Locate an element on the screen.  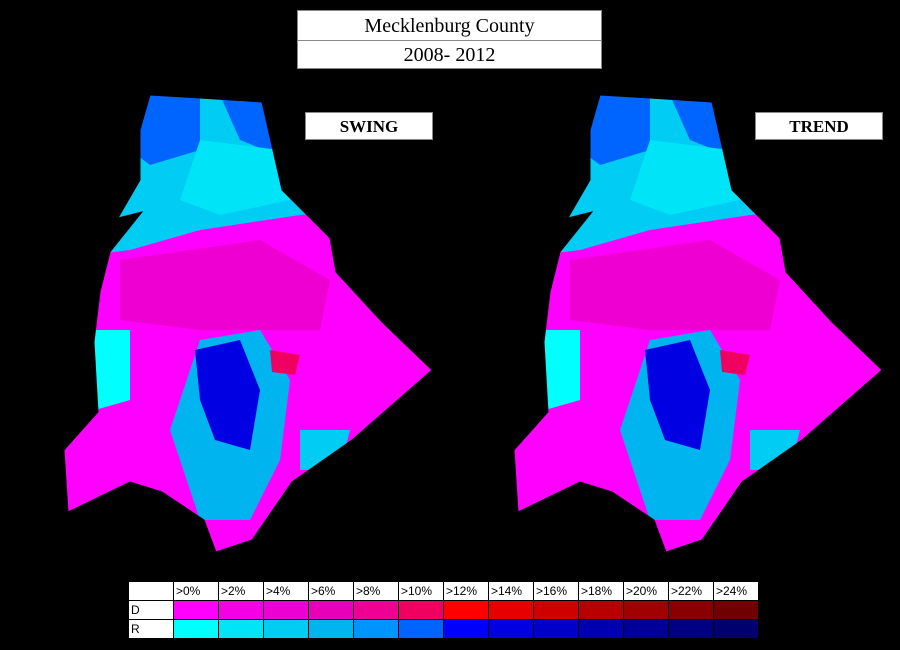
legend-corner is located at coordinates (151, 591).